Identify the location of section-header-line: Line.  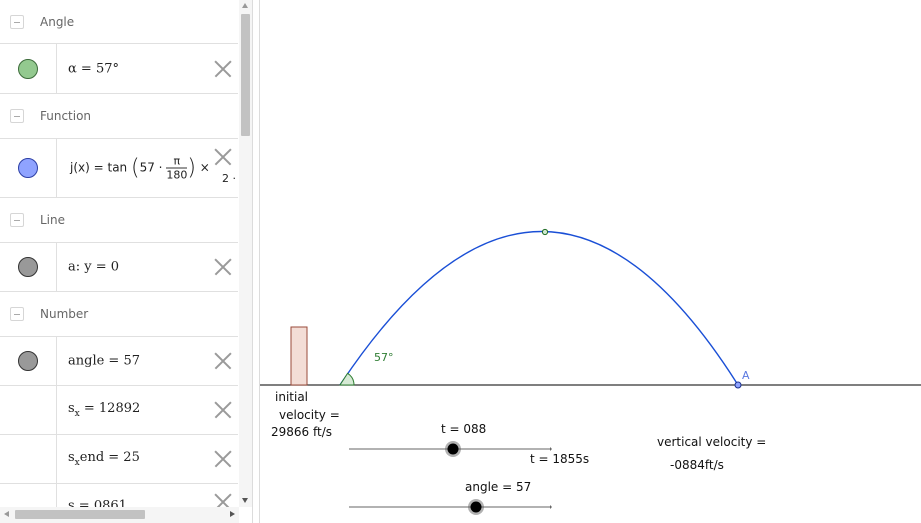
(119, 220).